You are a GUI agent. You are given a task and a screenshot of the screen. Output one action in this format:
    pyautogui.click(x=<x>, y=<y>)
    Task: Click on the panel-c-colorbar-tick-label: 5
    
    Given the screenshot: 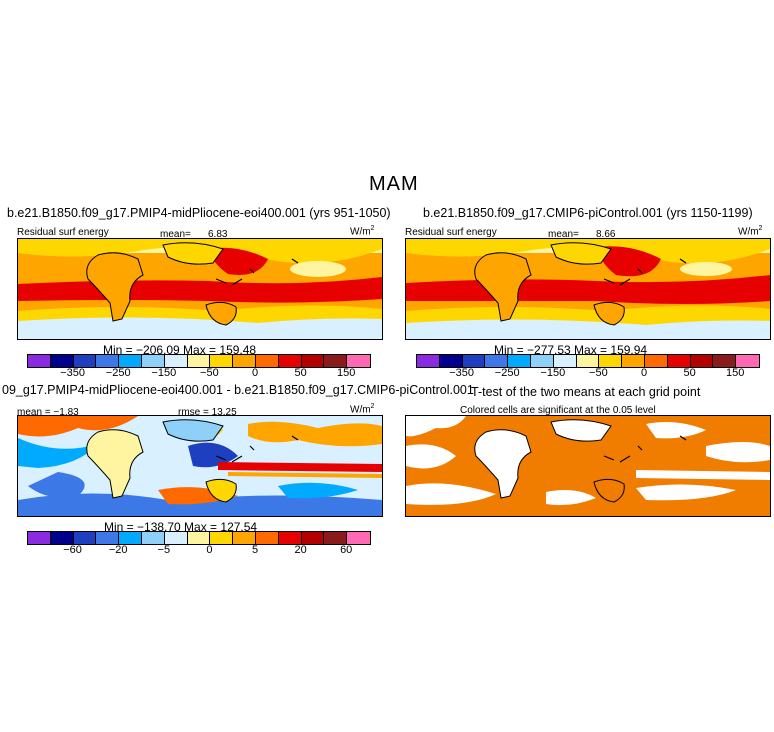 What is the action you would take?
    pyautogui.click(x=255, y=550)
    